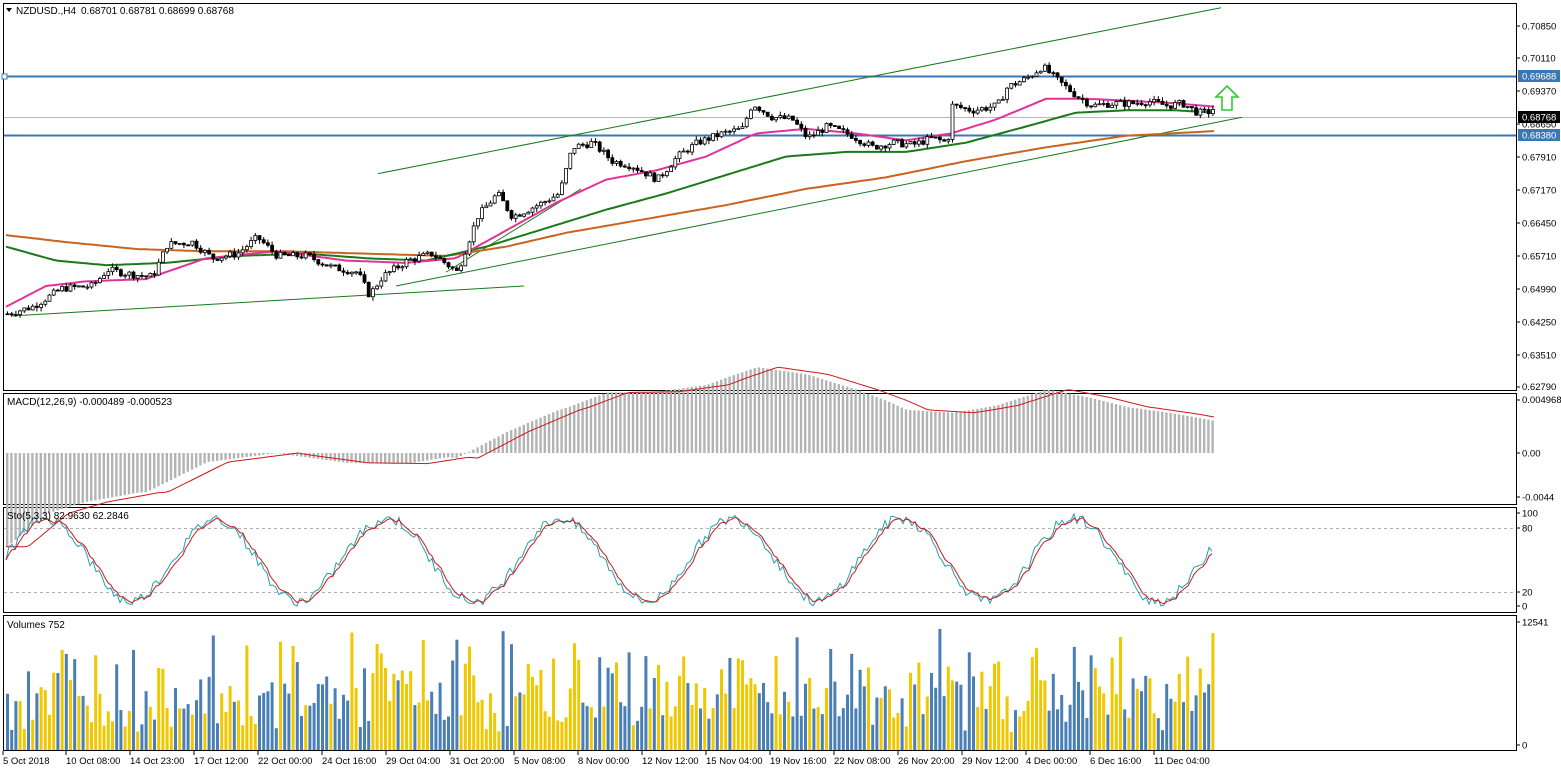 The height and width of the screenshot is (772, 1561). What do you see at coordinates (734, 759) in the screenshot?
I see `time-label: 15 Nov 04:00` at bounding box center [734, 759].